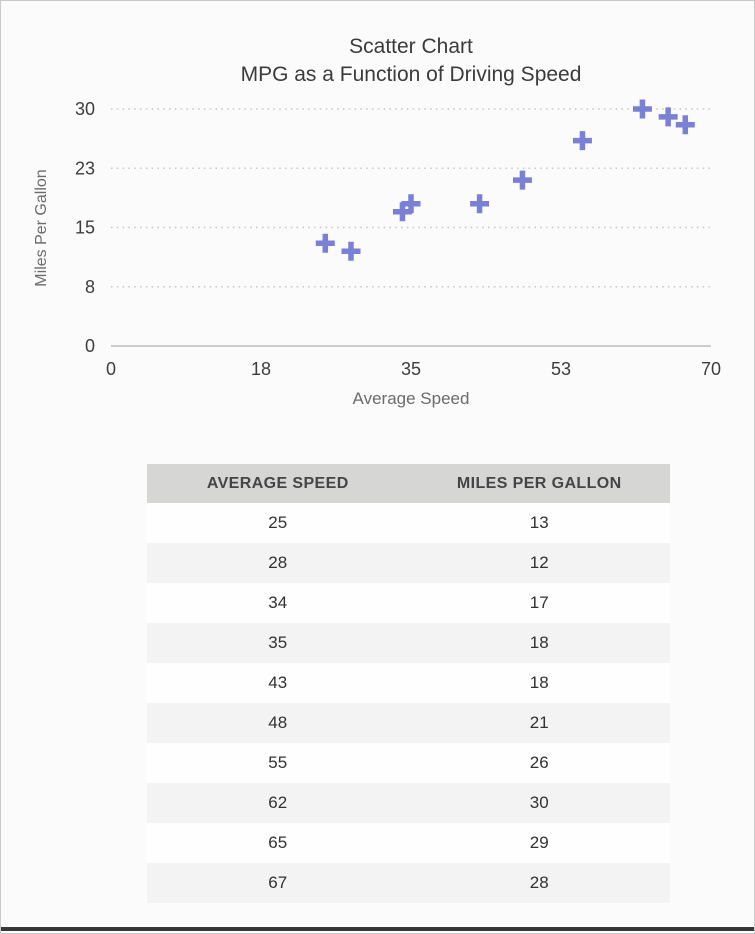 The width and height of the screenshot is (755, 934). Describe the element at coordinates (278, 602) in the screenshot. I see `table-cell: 34` at that location.